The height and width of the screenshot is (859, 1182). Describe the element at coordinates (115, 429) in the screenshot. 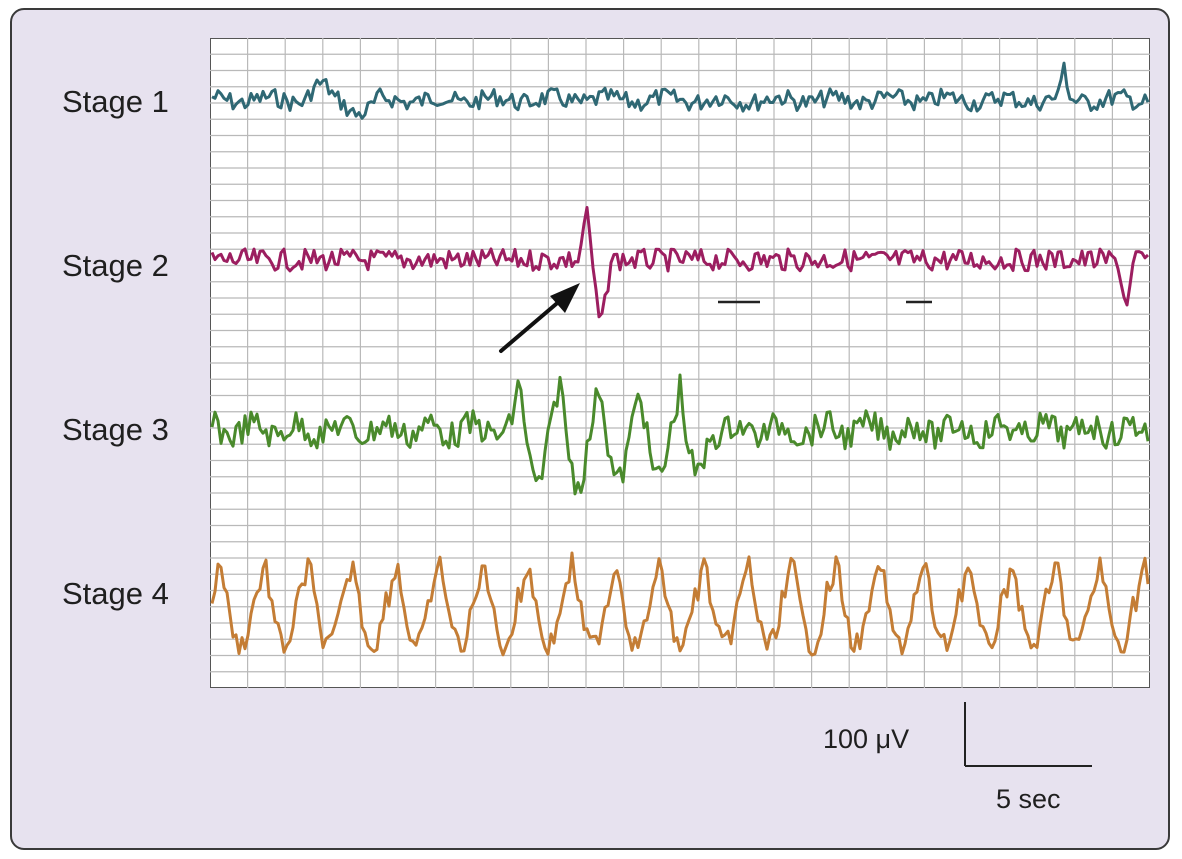

I see `stage-3-label: Stage 3` at that location.